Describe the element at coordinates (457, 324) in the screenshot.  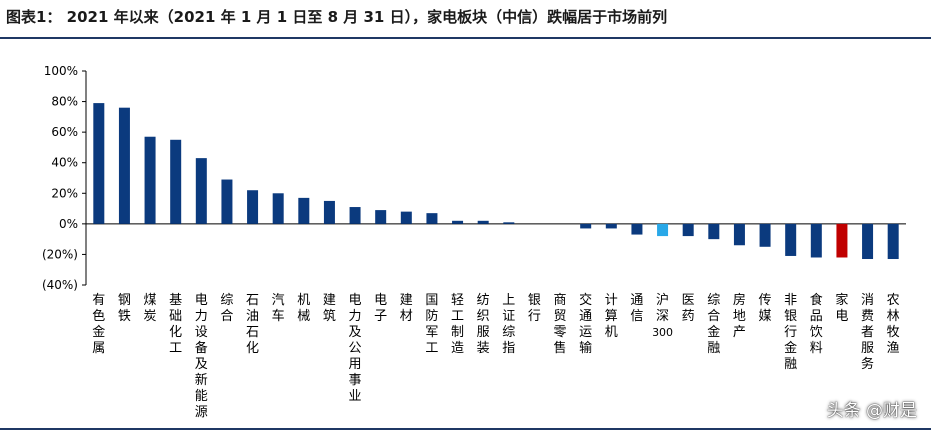
I see `category-label: 轻工制造` at that location.